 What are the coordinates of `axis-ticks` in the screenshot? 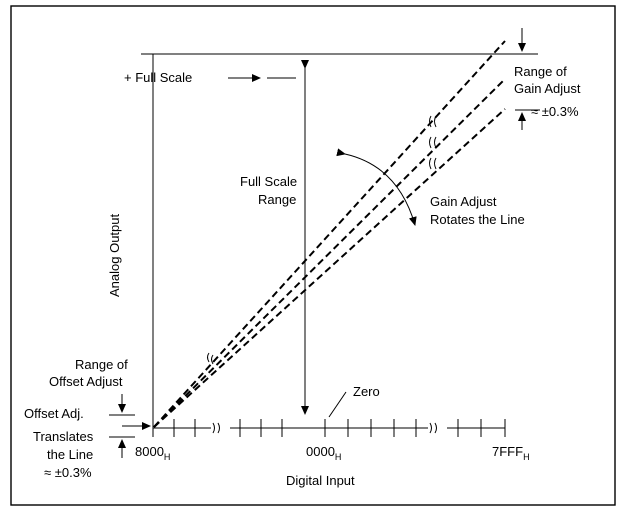 It's located at (329, 428).